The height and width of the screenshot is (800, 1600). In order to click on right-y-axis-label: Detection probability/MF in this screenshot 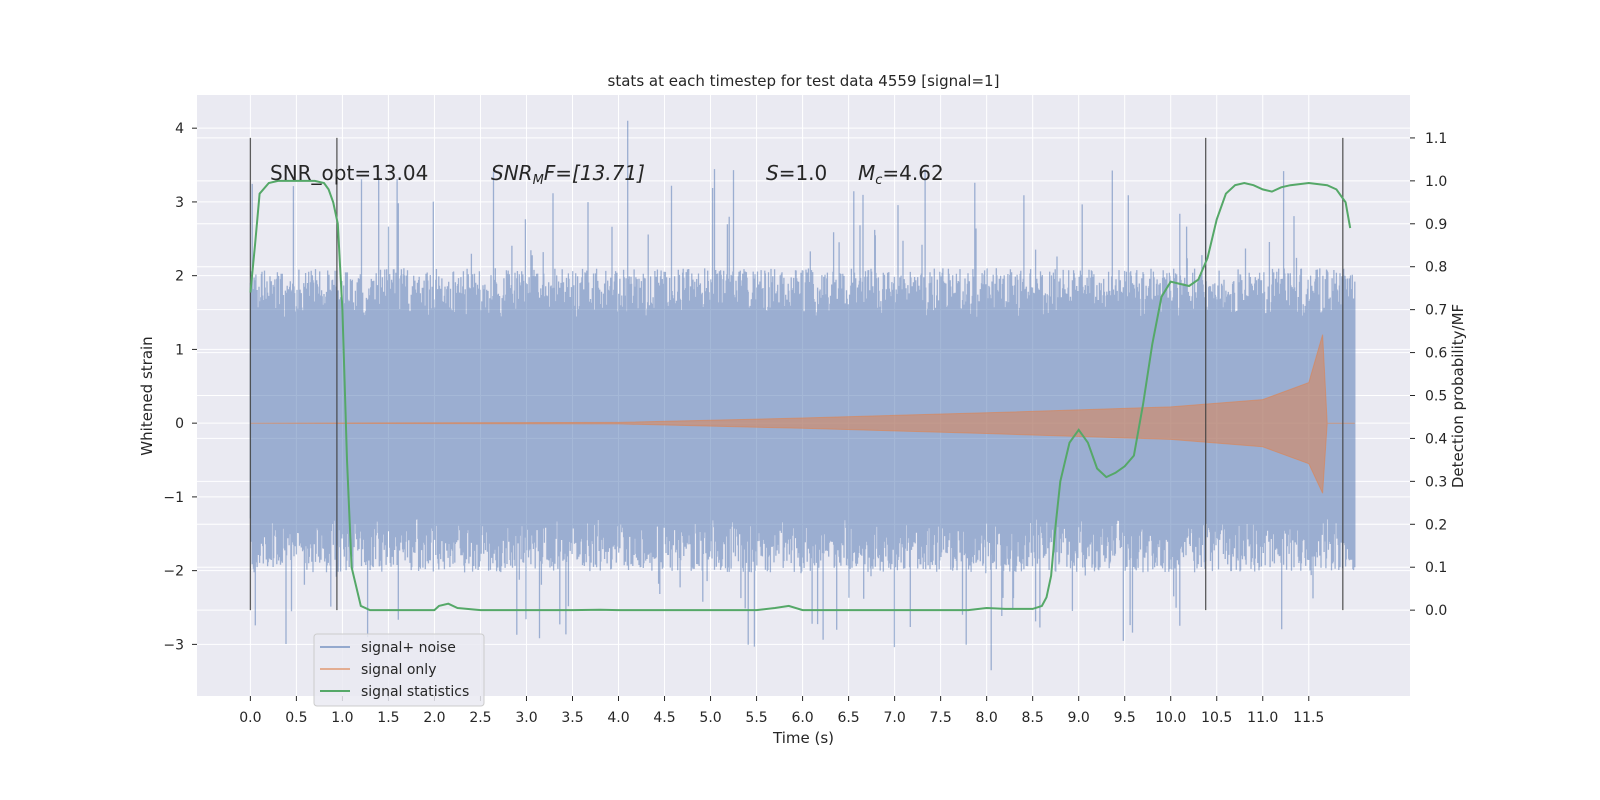, I will do `click(1458, 396)`.